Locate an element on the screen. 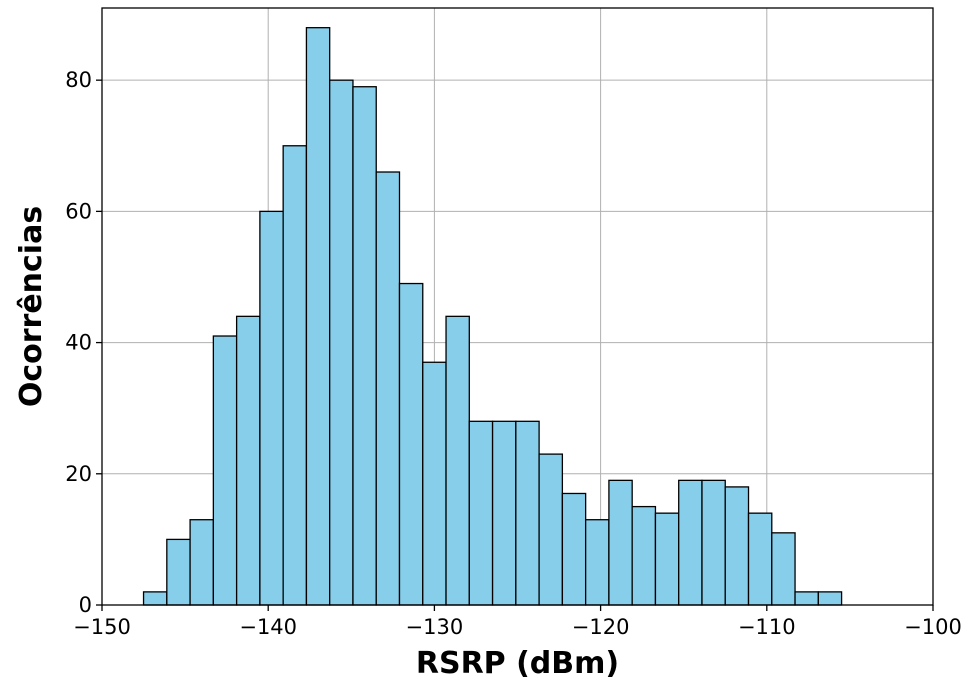  y-tick-label: 60 is located at coordinates (78, 211).